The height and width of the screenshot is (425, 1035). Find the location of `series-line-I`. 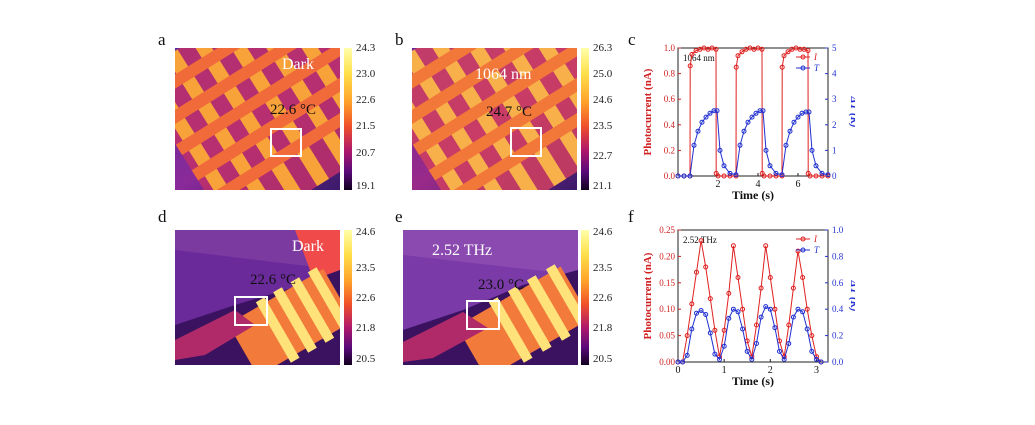

series-line-I is located at coordinates (750, 301).